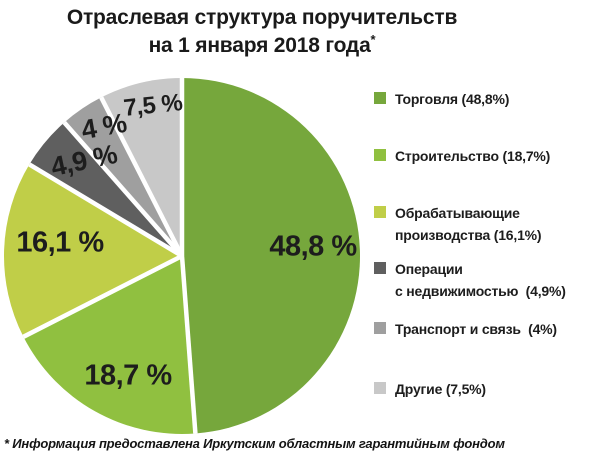  Describe the element at coordinates (60, 242) in the screenshot. I see `slice-label-manufacturing: 16,1 %` at that location.